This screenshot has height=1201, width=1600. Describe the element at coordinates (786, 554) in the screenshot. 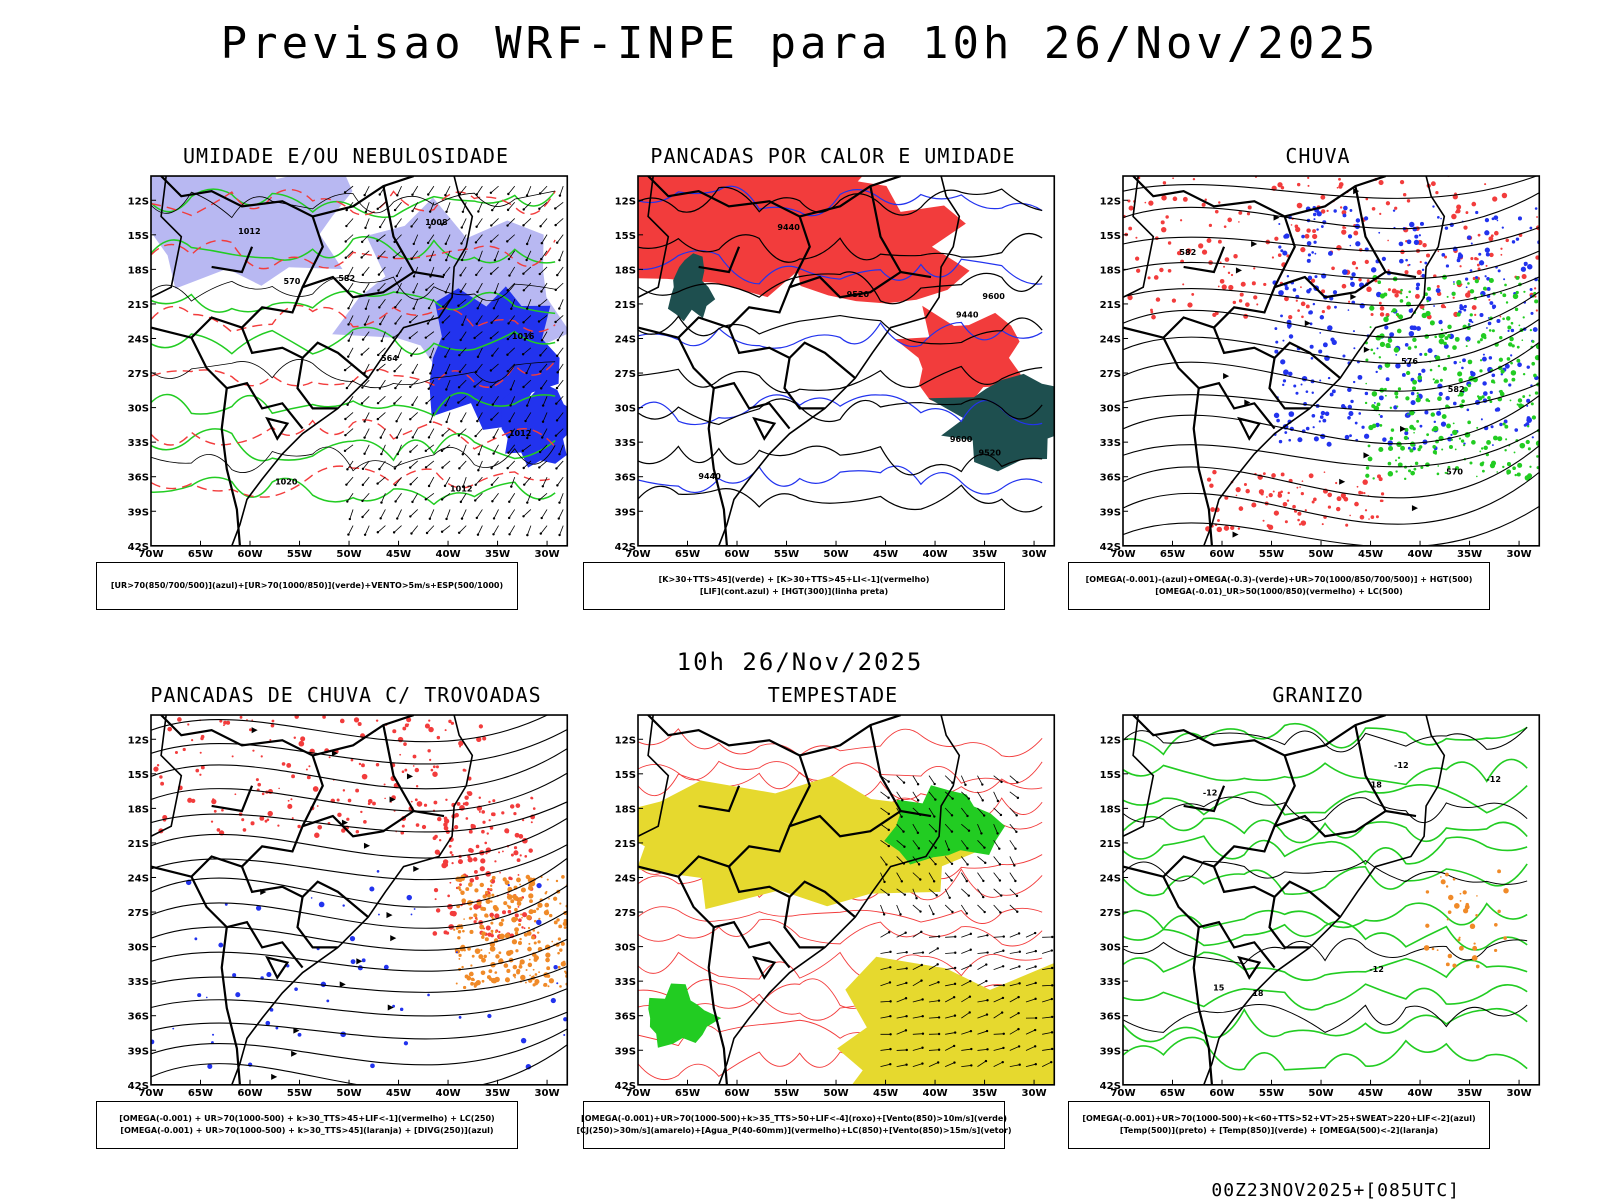

I see `lon-label: 55W` at that location.